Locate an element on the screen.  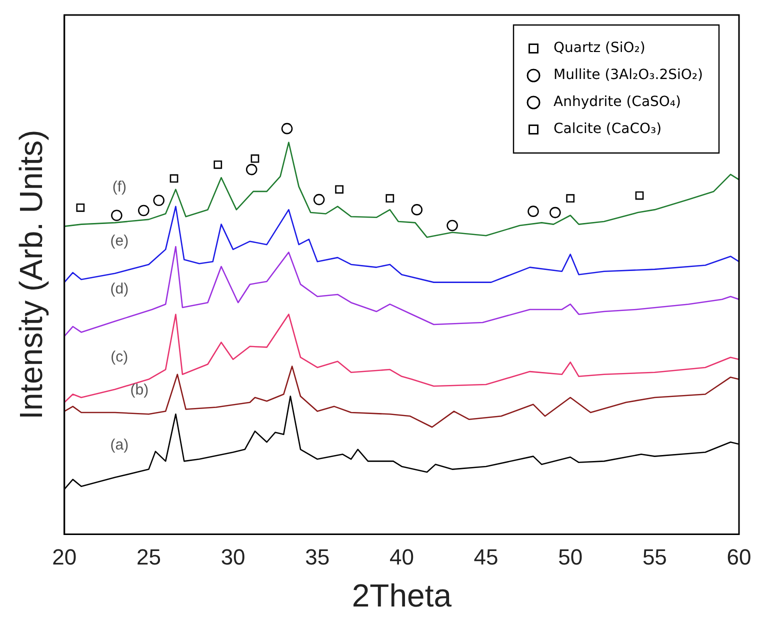
annotation: (d) is located at coordinates (119, 289).